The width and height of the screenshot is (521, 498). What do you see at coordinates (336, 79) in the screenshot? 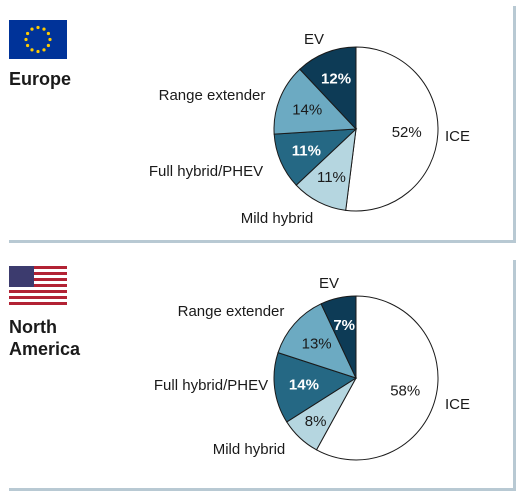
I see `slice-value-label: 12%` at bounding box center [336, 79].